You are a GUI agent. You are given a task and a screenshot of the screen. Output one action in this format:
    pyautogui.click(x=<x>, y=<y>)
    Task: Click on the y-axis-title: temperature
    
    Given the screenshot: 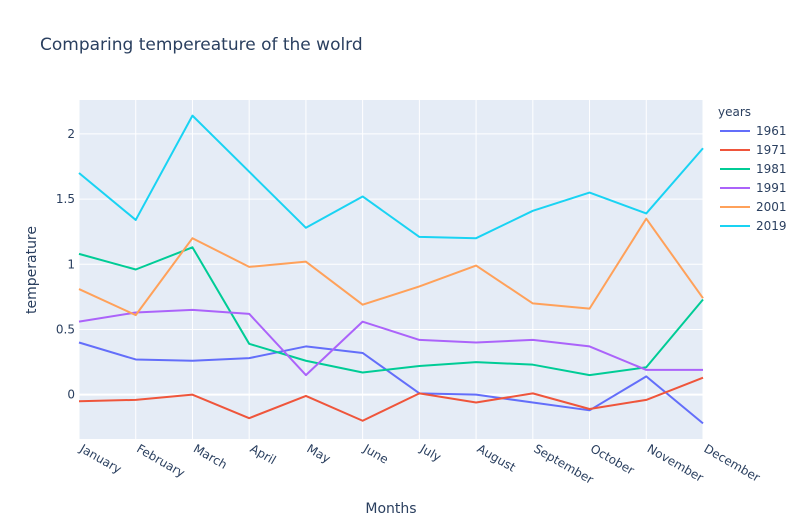 What is the action you would take?
    pyautogui.click(x=32, y=270)
    